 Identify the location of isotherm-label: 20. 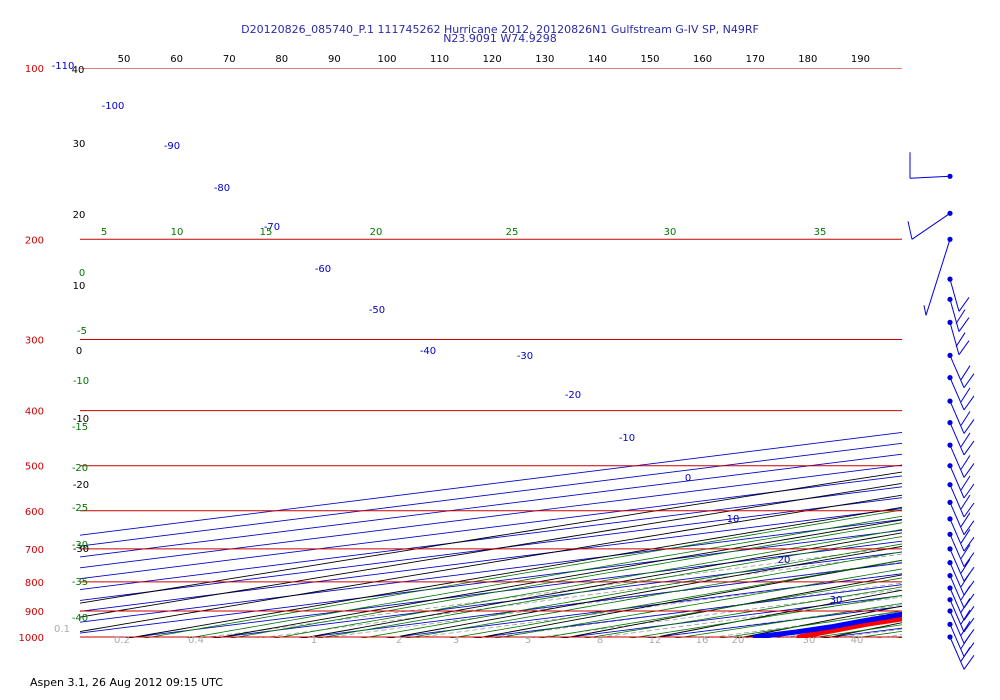
(784, 560).